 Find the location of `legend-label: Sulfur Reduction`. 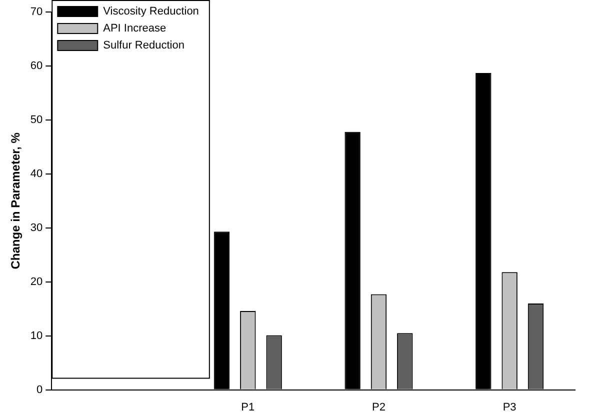

legend-label: Sulfur Reduction is located at coordinates (143, 46).